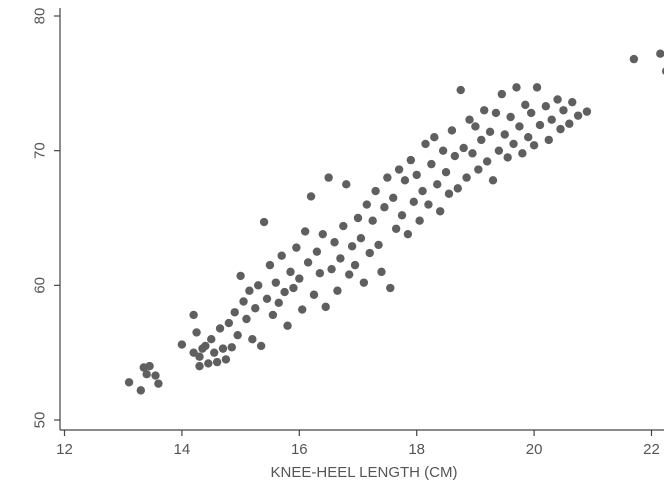 Image resolution: width=664 pixels, height=483 pixels. What do you see at coordinates (534, 449) in the screenshot?
I see `x-tick-label: 20` at bounding box center [534, 449].